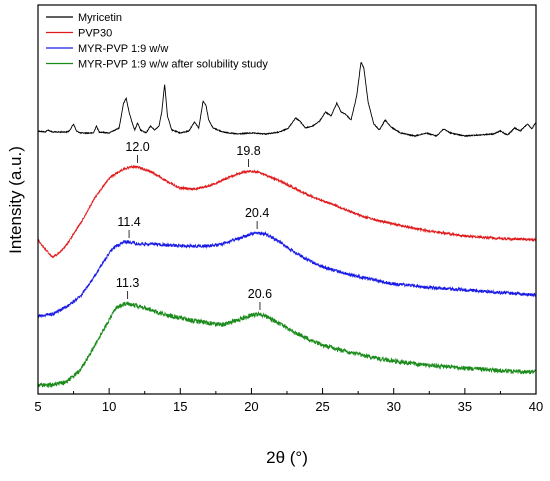  Describe the element at coordinates (287, 457) in the screenshot. I see `x-axis-title: 2θ (°)` at that location.